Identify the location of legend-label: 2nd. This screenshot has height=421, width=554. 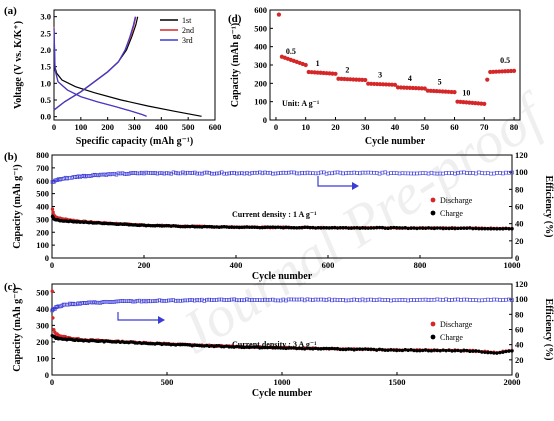
(188, 30).